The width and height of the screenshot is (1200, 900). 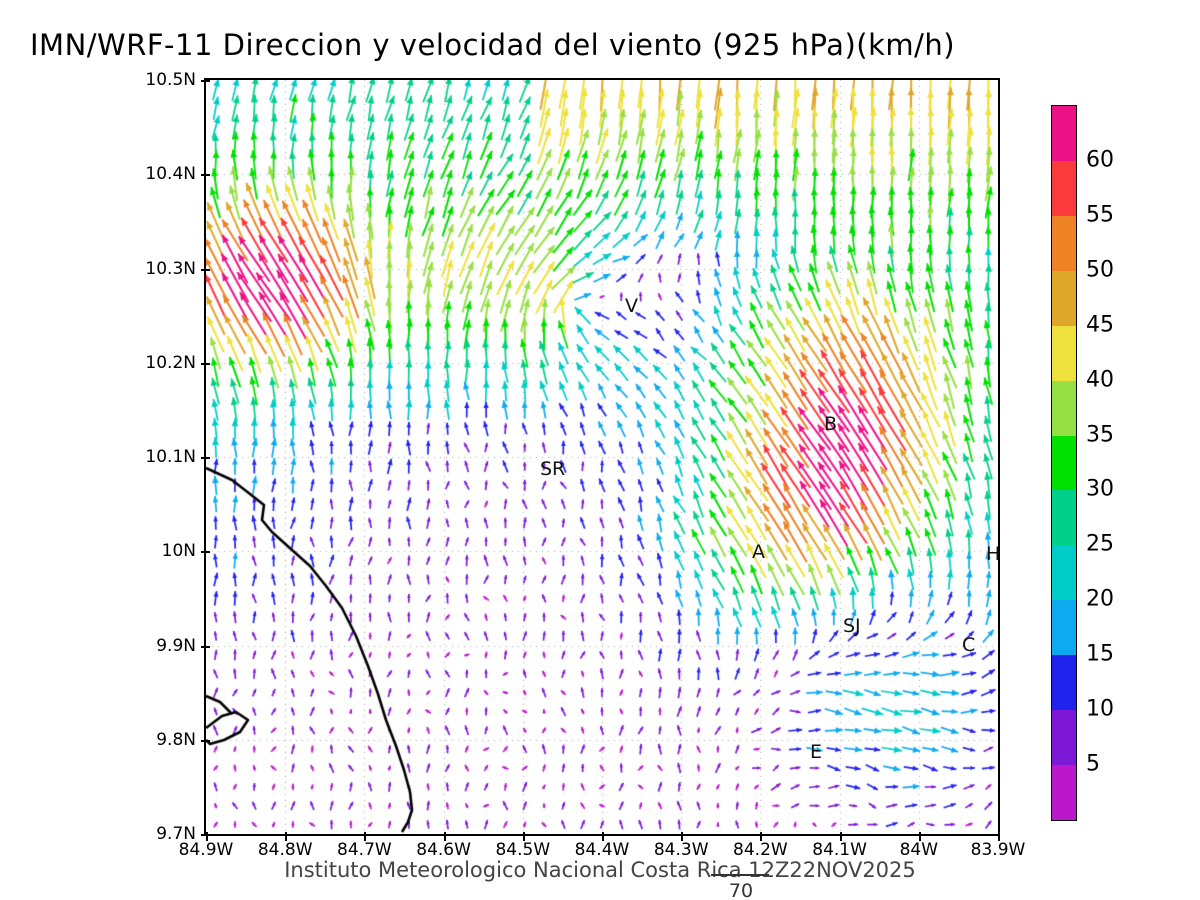 What do you see at coordinates (178, 551) in the screenshot?
I see `y-axis-tick-label: 10N` at bounding box center [178, 551].